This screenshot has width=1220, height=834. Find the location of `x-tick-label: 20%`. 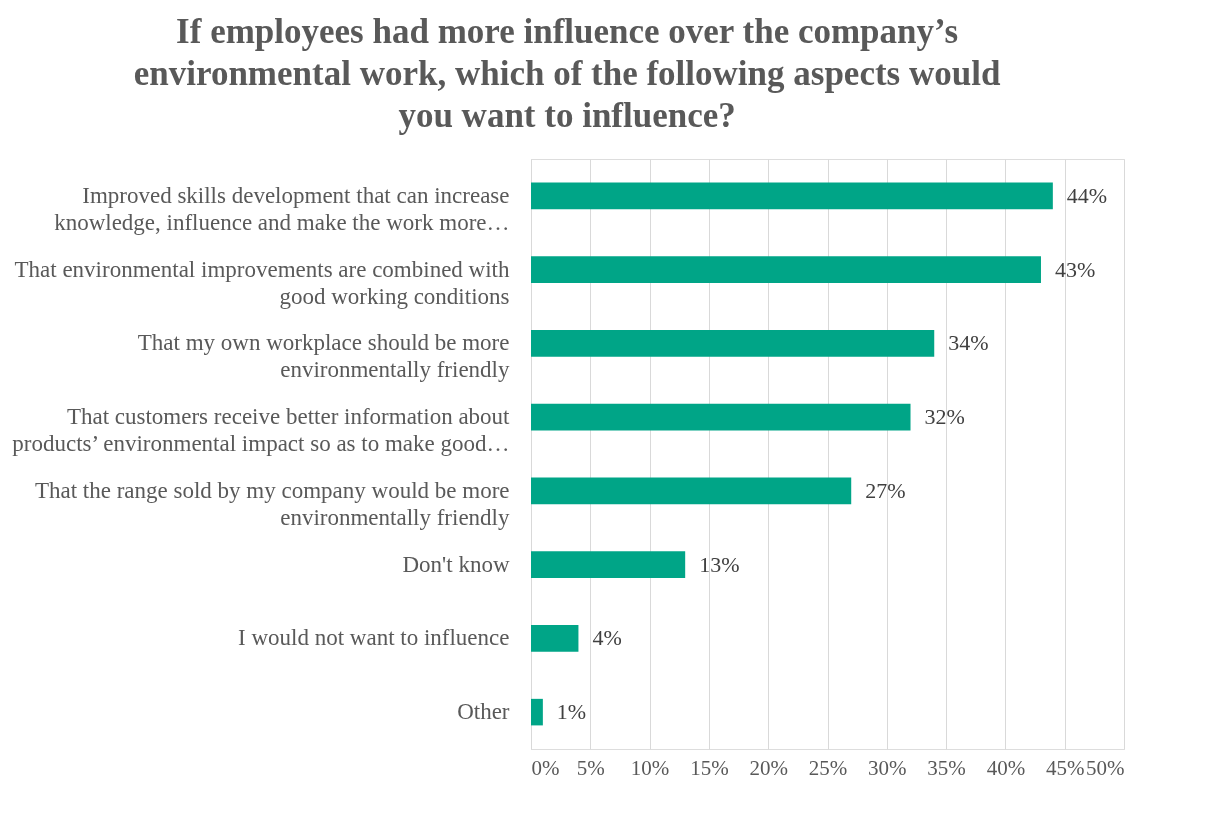

x-tick-label: 20% is located at coordinates (768, 767).